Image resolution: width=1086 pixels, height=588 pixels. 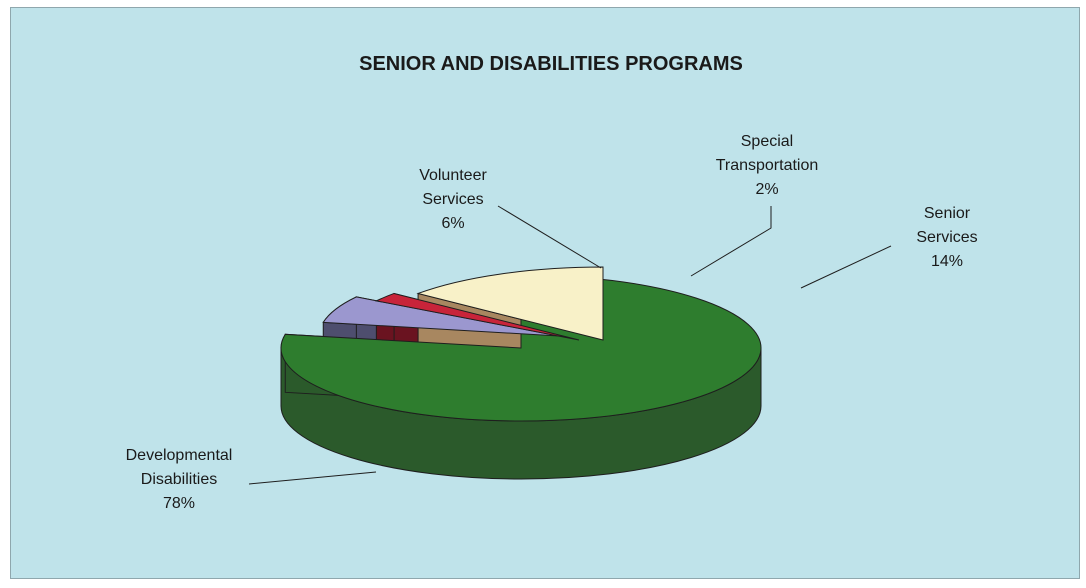 I want to click on slice-name-label: Senior, so click(x=947, y=213).